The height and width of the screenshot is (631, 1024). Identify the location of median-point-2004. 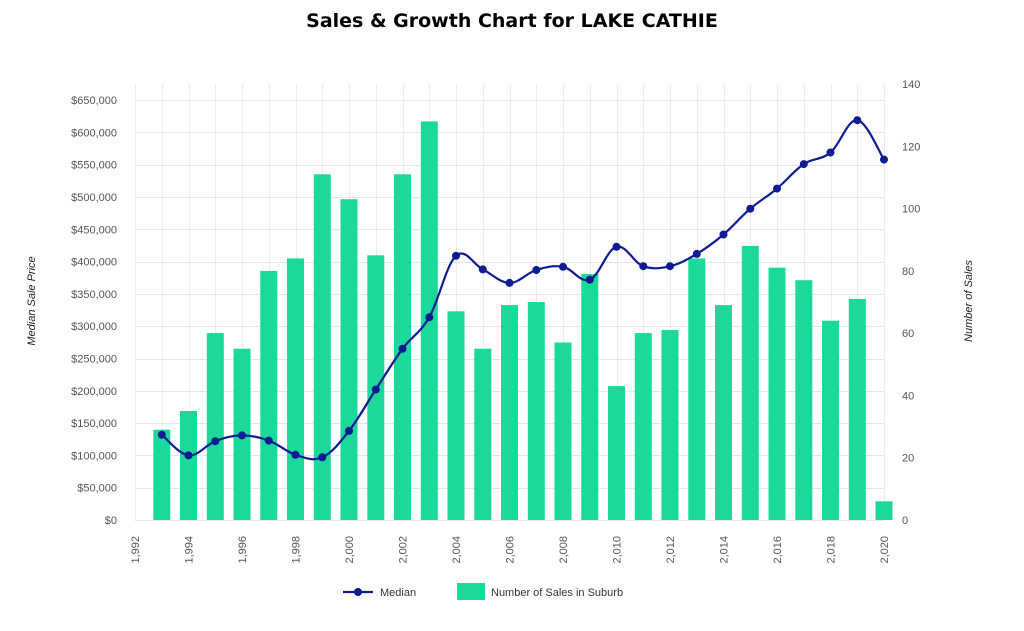
(456, 255).